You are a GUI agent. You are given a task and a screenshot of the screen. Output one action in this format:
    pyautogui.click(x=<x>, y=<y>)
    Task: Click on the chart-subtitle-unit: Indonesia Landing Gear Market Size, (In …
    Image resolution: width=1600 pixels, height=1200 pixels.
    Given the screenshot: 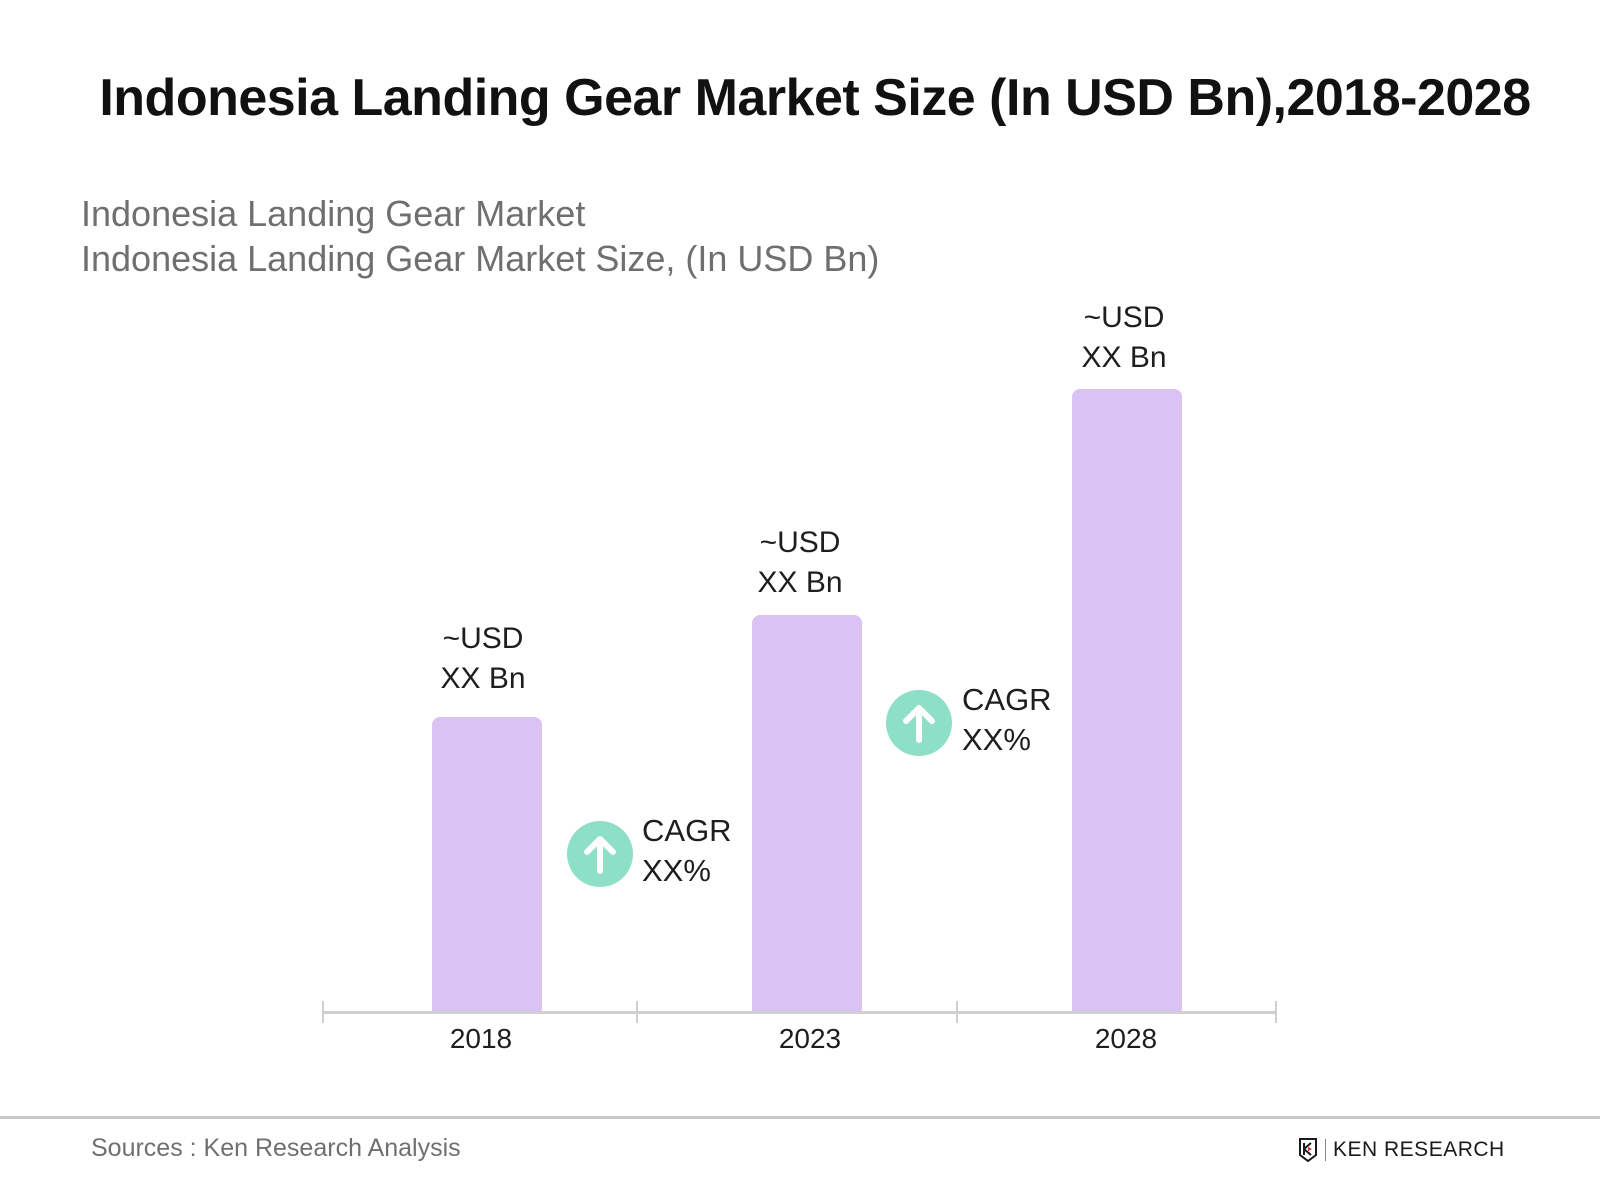 What is the action you would take?
    pyautogui.click(x=480, y=258)
    